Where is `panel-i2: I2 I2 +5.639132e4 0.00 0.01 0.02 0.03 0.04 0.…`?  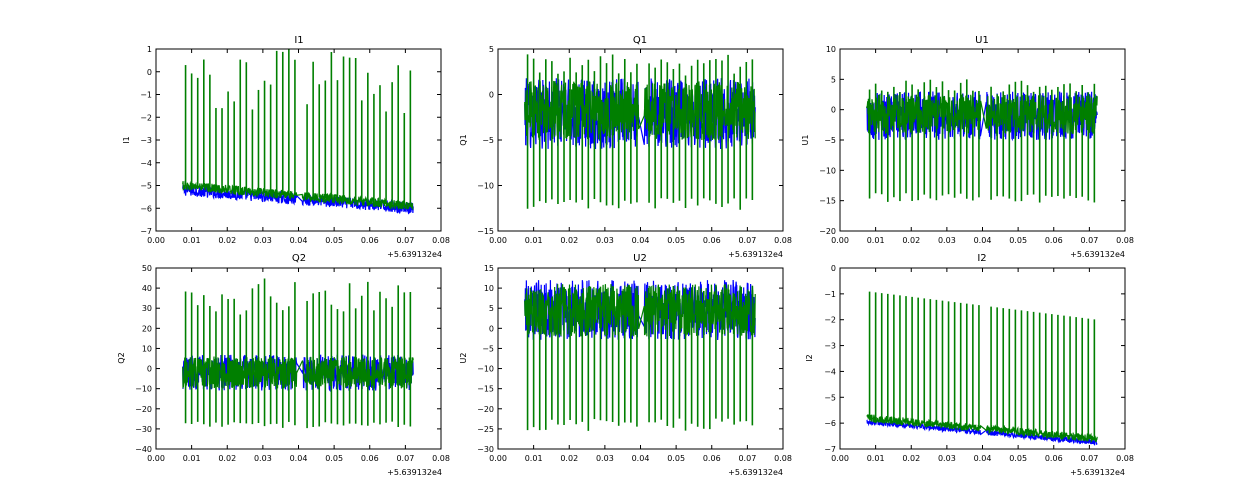
panel-i2: I2 I2 +5.639132e4 0.00 0.01 0.02 0.03 0.04 0.… is located at coordinates (969, 365).